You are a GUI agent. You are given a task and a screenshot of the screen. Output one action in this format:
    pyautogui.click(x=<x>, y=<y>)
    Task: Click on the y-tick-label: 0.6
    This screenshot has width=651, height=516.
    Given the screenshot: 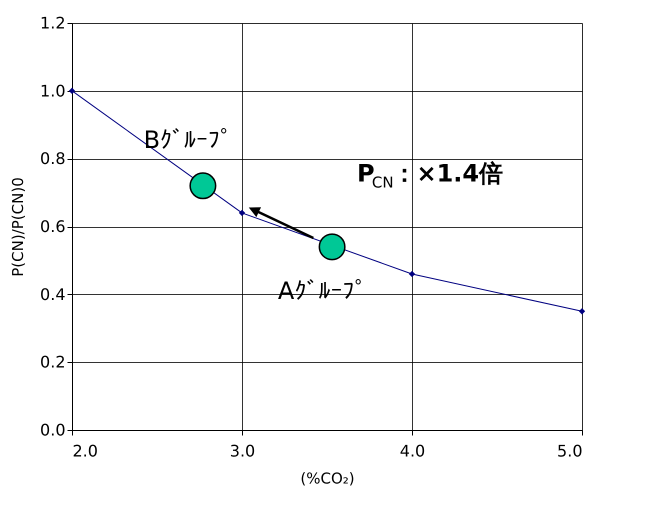 What is the action you would take?
    pyautogui.click(x=53, y=226)
    